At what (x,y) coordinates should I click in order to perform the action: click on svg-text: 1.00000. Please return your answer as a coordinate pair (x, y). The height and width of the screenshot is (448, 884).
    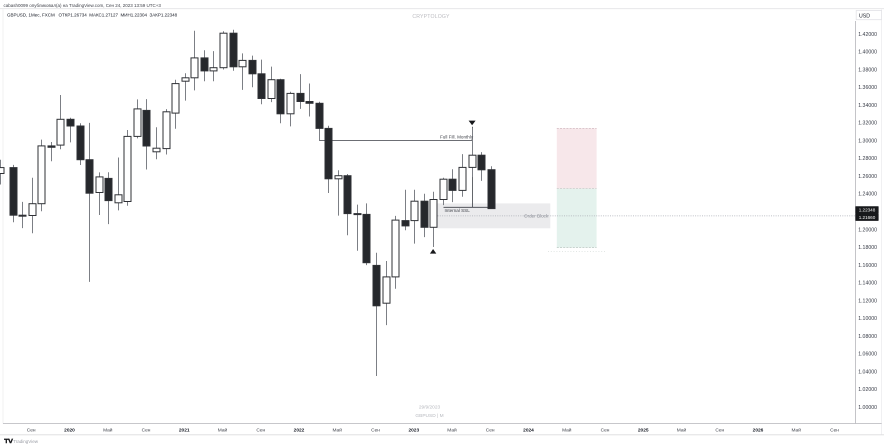
    Looking at the image, I should click on (867, 408).